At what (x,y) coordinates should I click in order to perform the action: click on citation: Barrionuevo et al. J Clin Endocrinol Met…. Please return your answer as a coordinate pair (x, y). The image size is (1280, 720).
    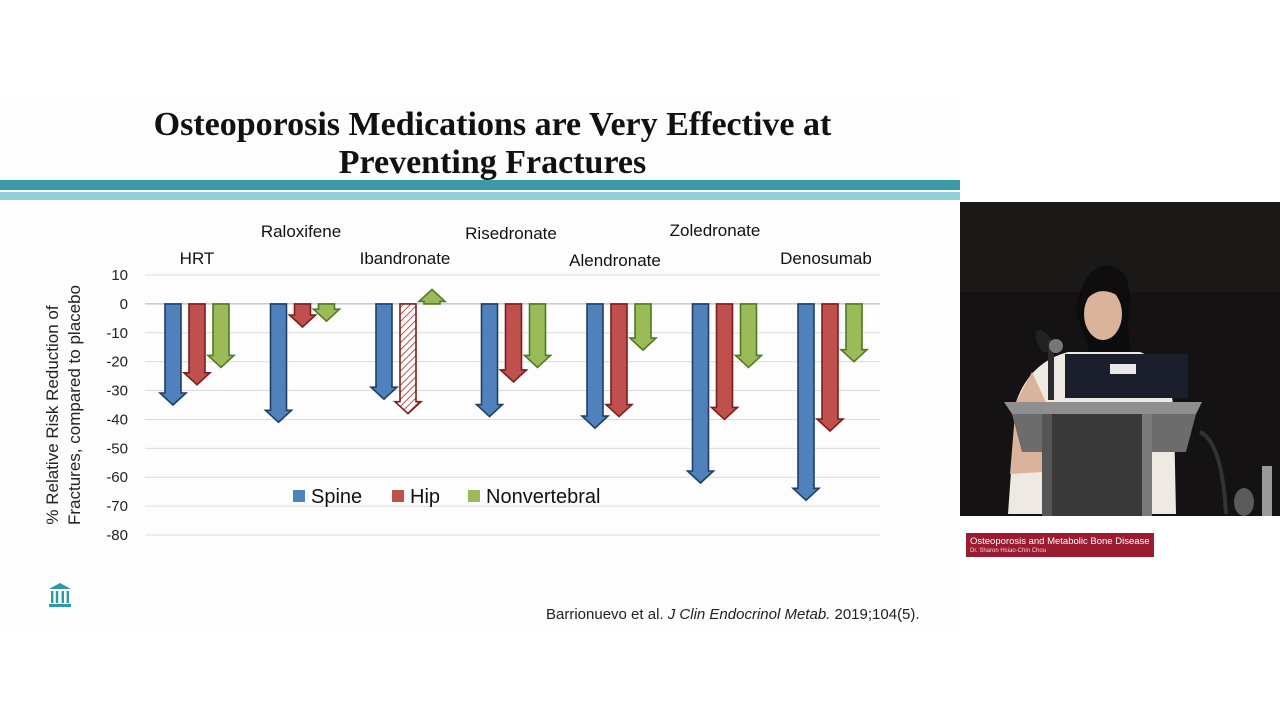
    Looking at the image, I should click on (733, 614).